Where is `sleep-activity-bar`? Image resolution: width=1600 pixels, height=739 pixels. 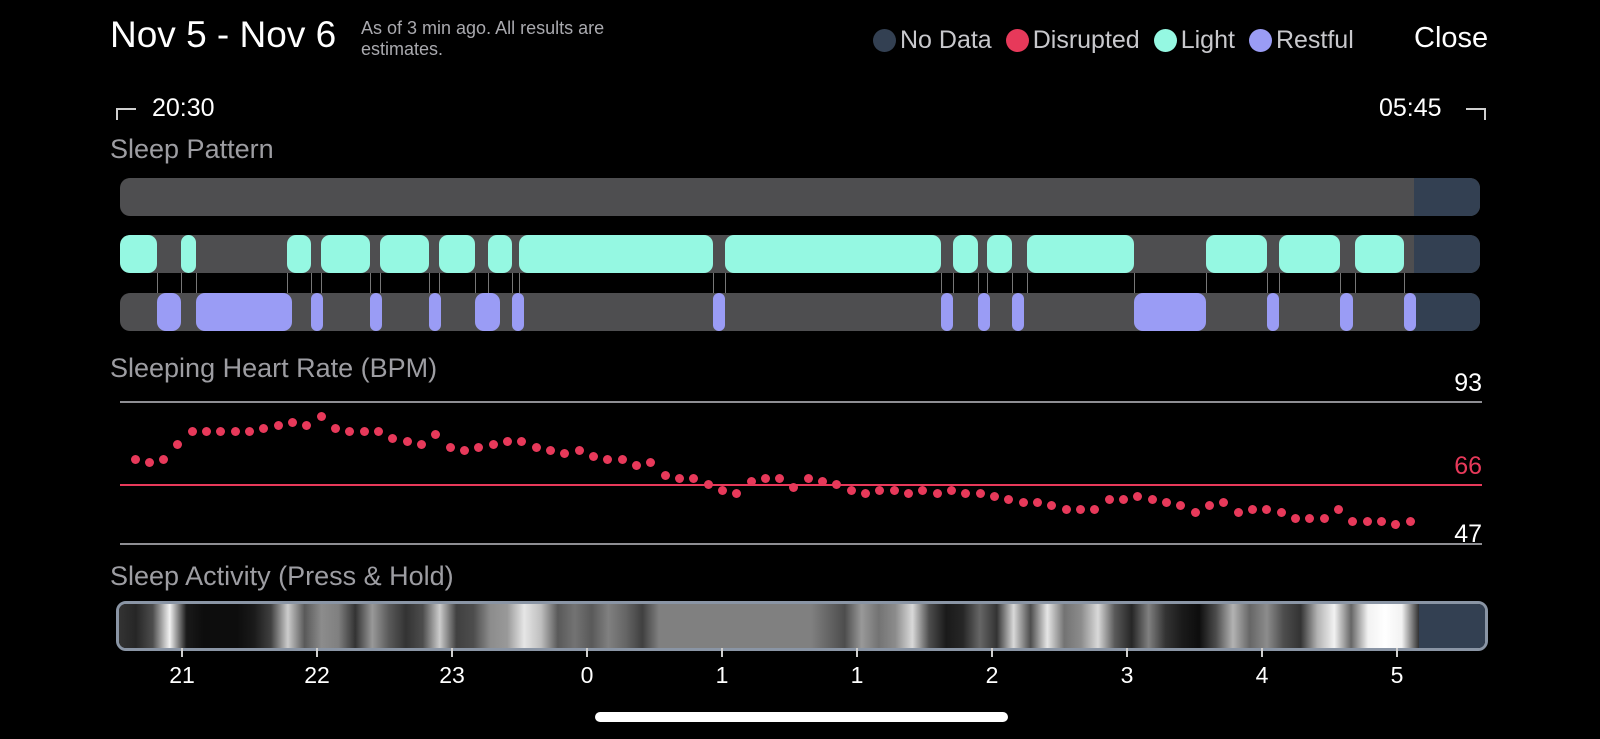 sleep-activity-bar is located at coordinates (802, 626).